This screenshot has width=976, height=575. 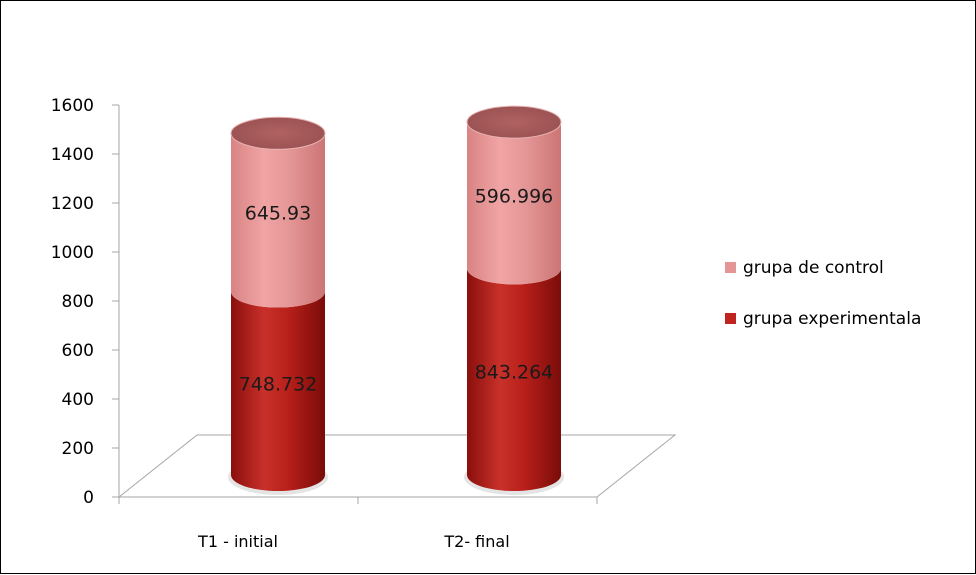 What do you see at coordinates (72, 155) in the screenshot?
I see `y-tick-label: 1400` at bounding box center [72, 155].